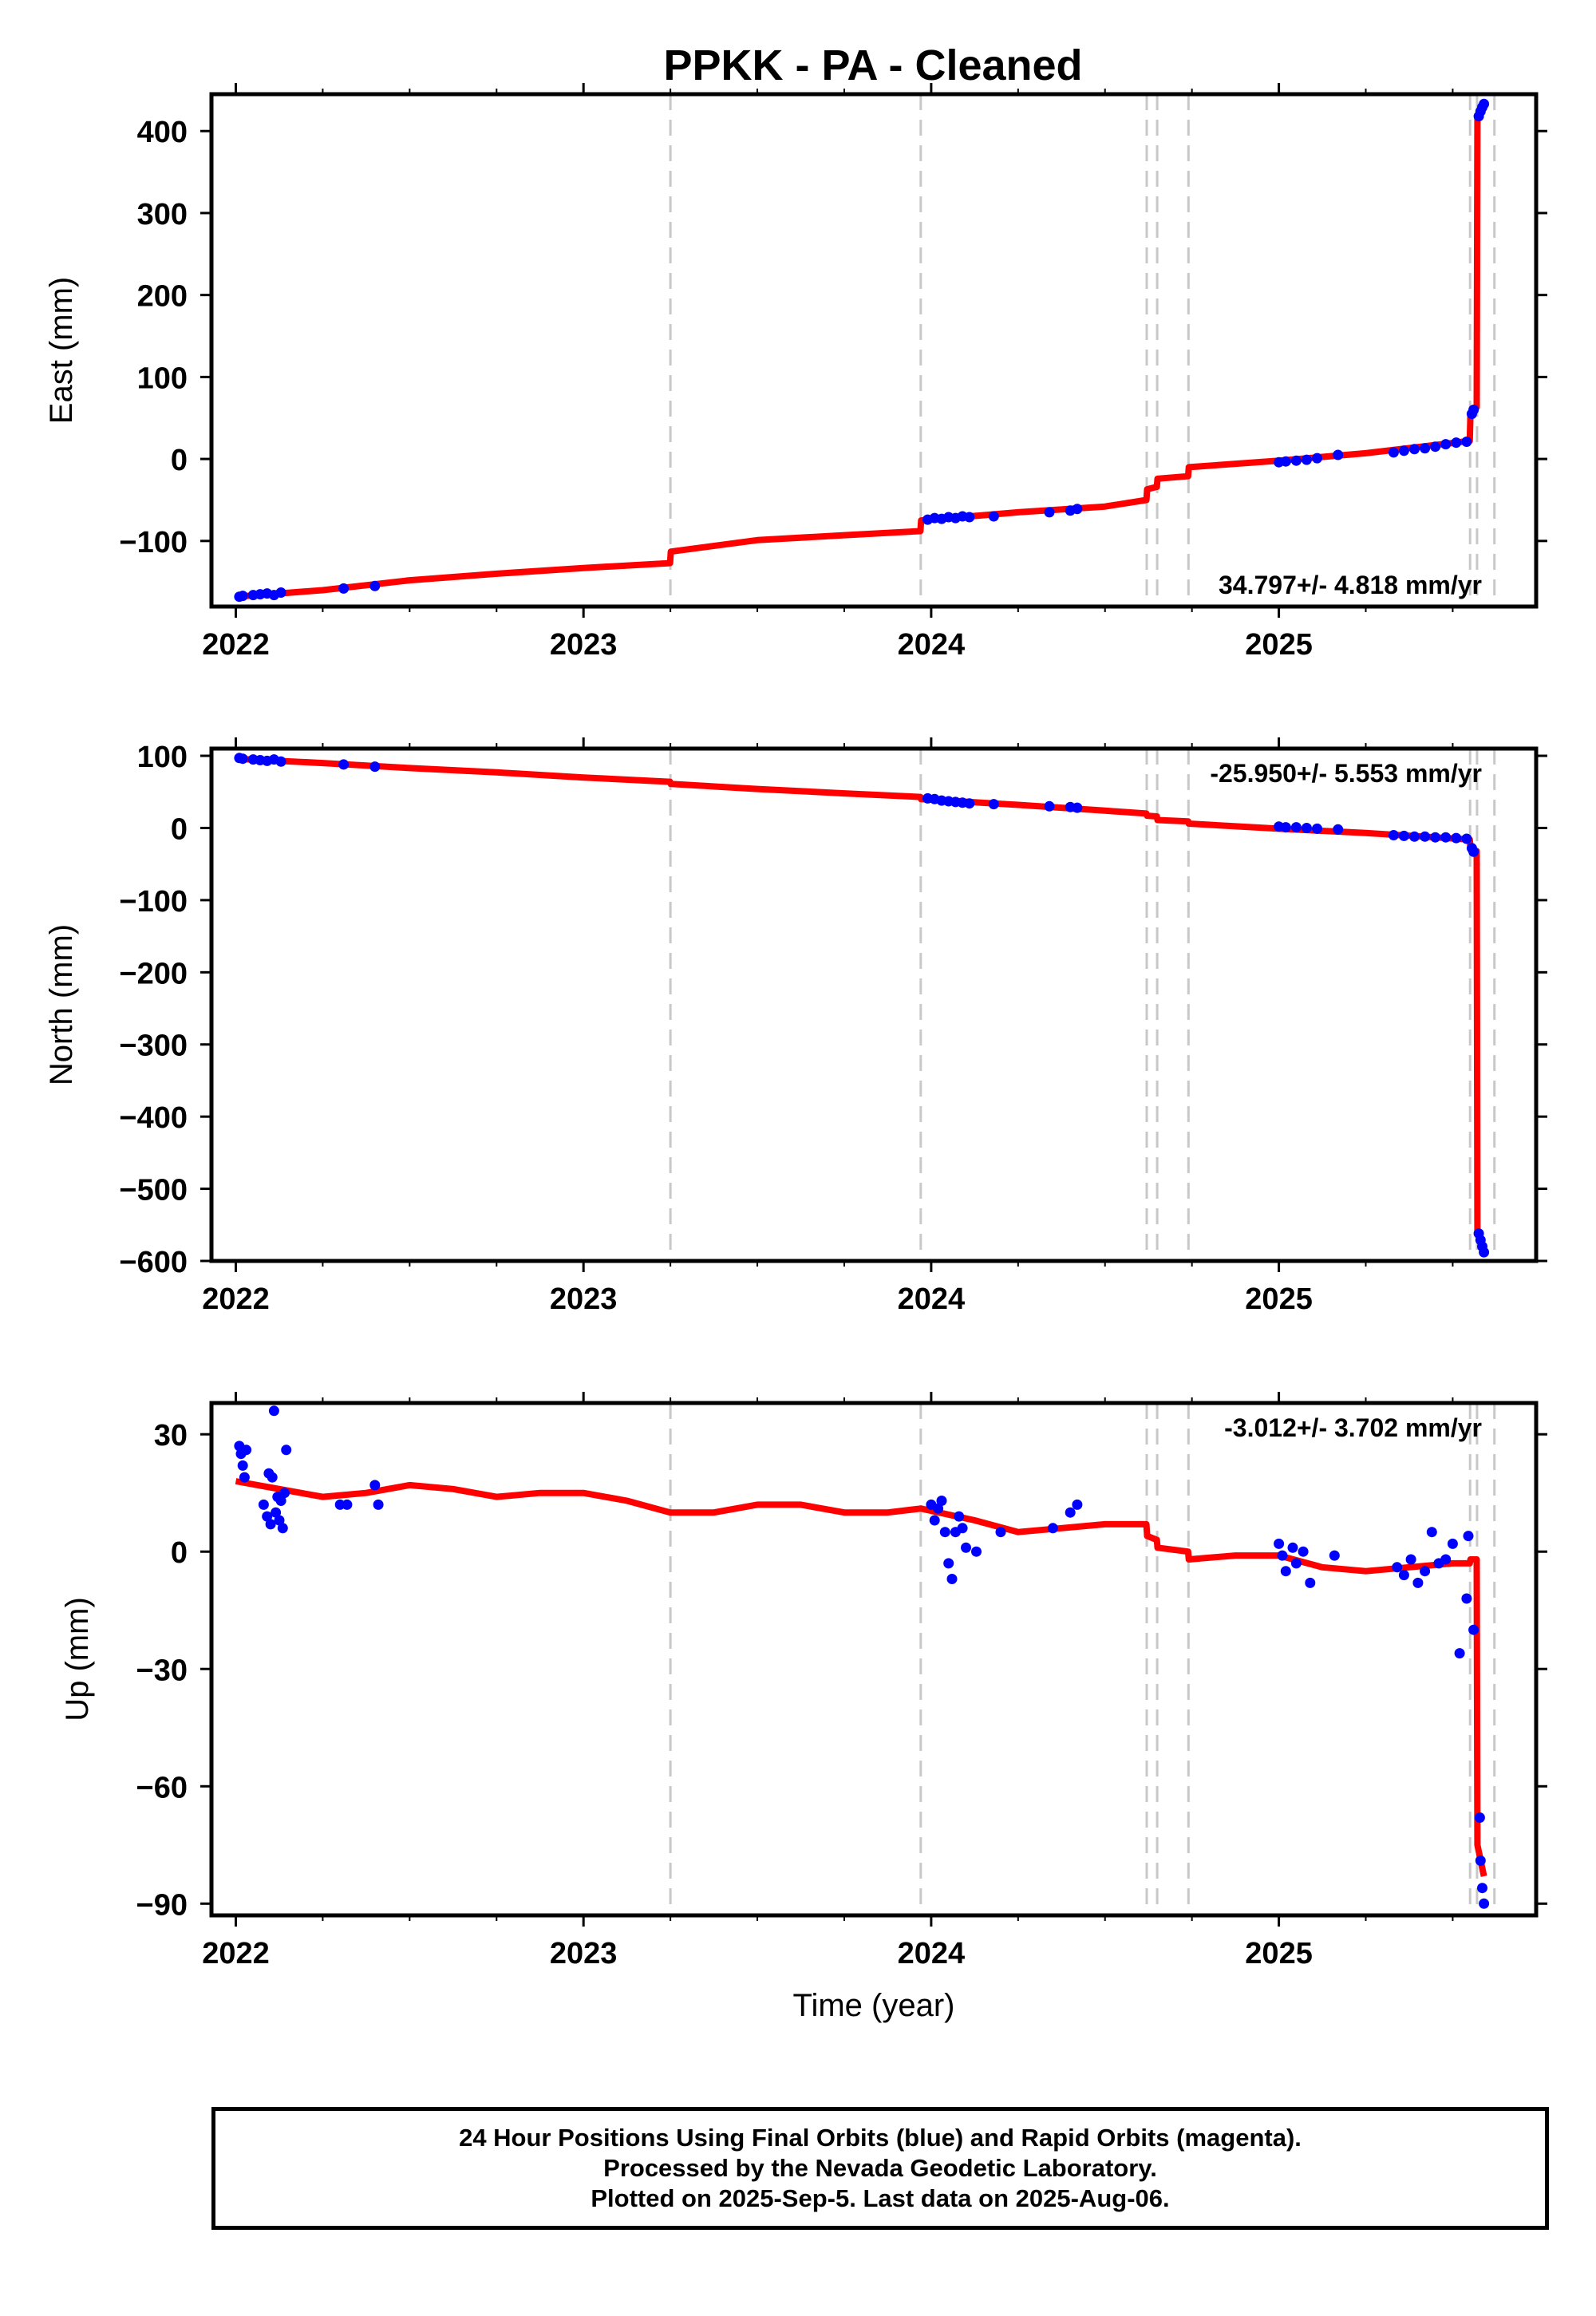 The width and height of the screenshot is (1596, 2316). I want to click on up-y-tick-label-4: −90, so click(162, 1905).